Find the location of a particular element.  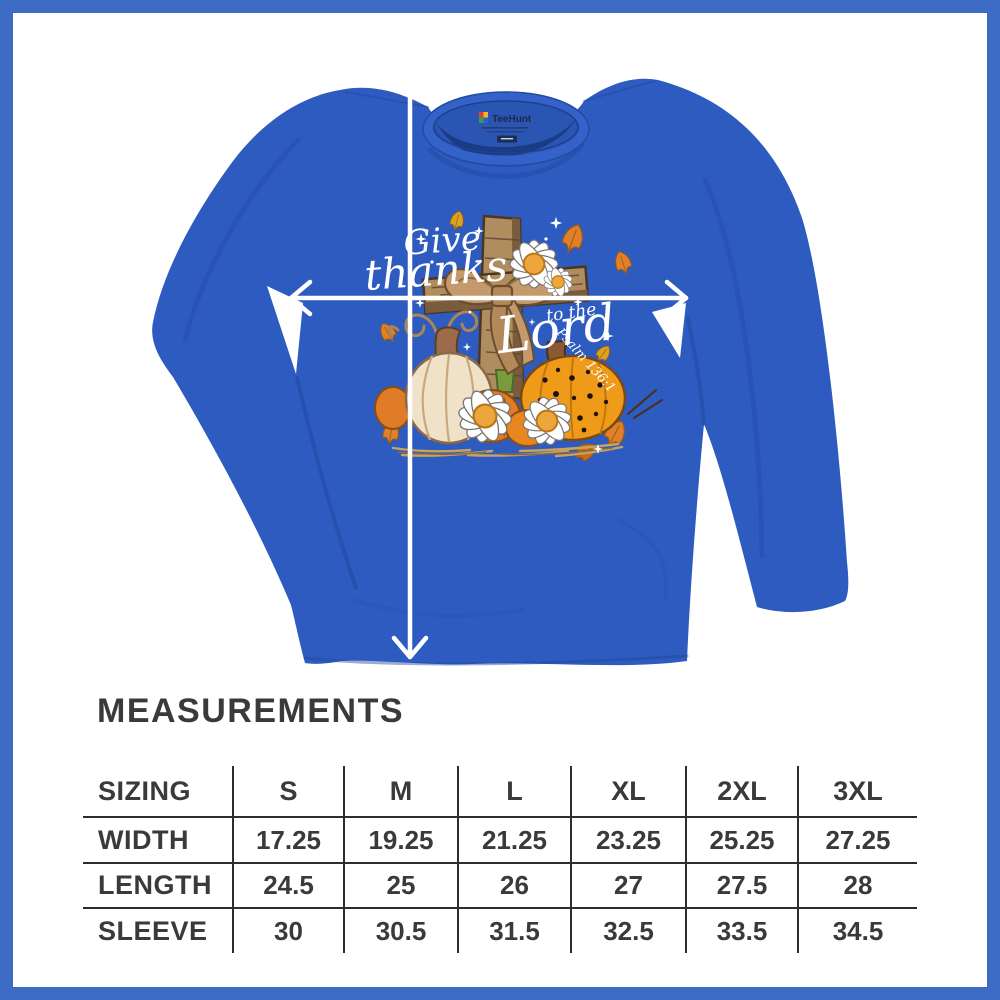

width-value-s: 17.25 is located at coordinates (287, 839).